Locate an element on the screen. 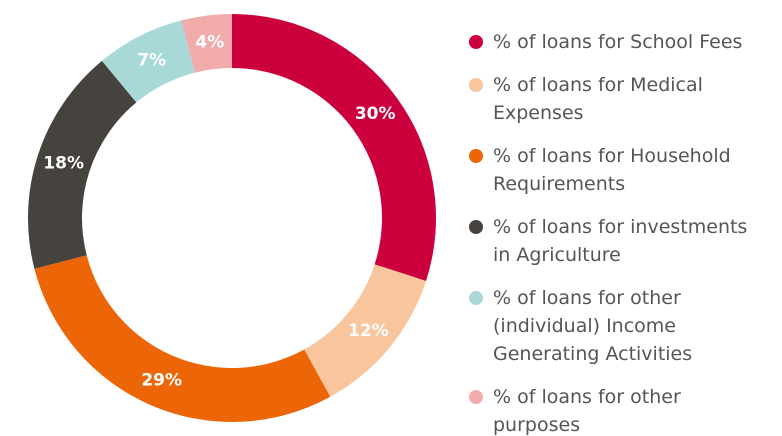  data-label: 12% is located at coordinates (368, 331).